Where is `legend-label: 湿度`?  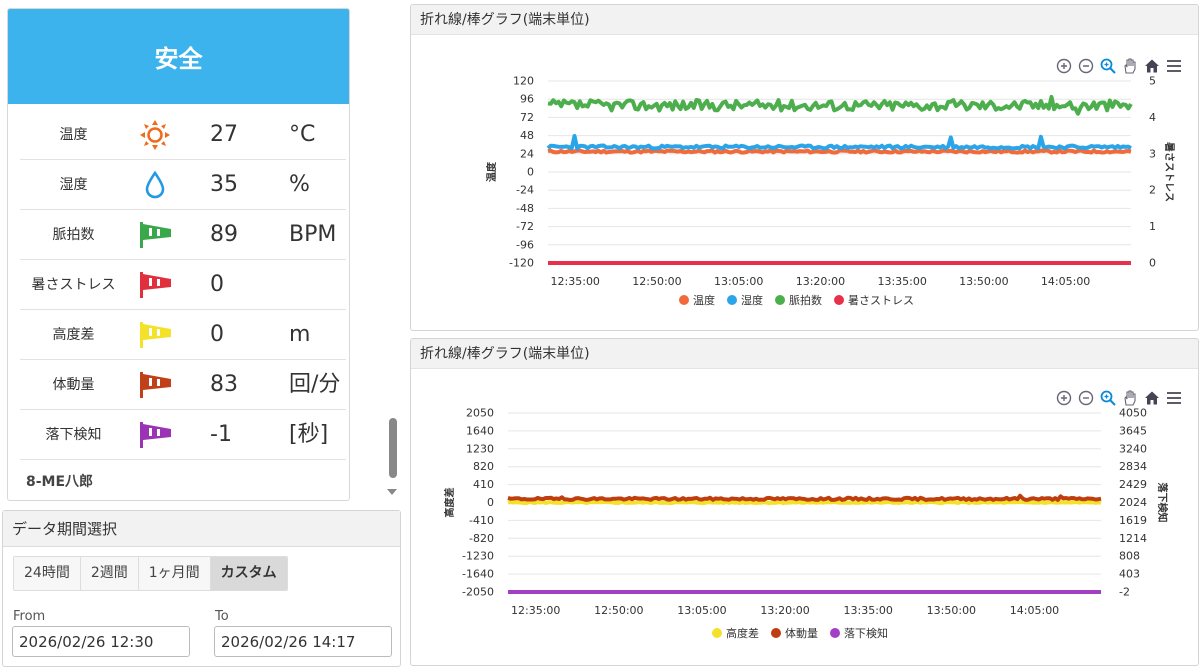 legend-label: 湿度 is located at coordinates (752, 300).